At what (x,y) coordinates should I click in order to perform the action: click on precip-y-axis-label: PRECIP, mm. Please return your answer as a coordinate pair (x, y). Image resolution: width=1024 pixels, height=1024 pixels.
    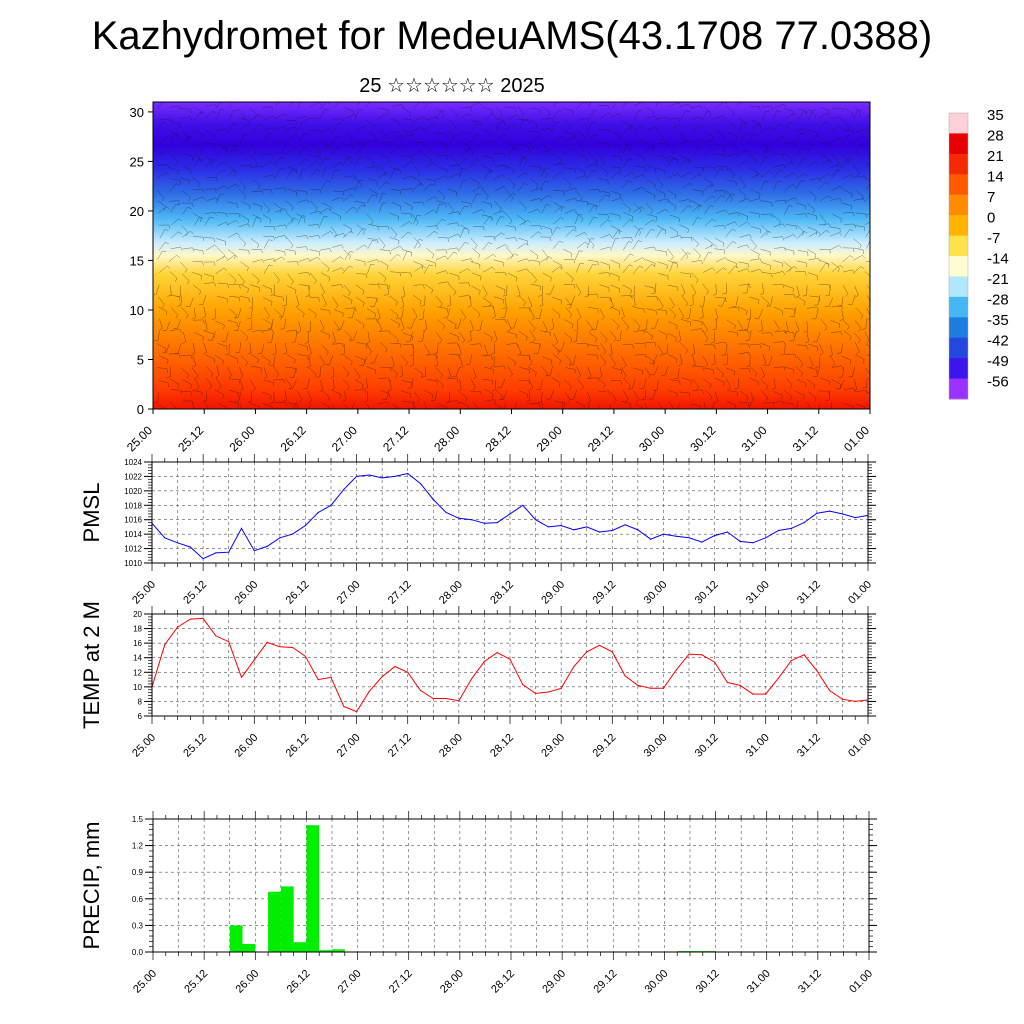
    Looking at the image, I should click on (91, 886).